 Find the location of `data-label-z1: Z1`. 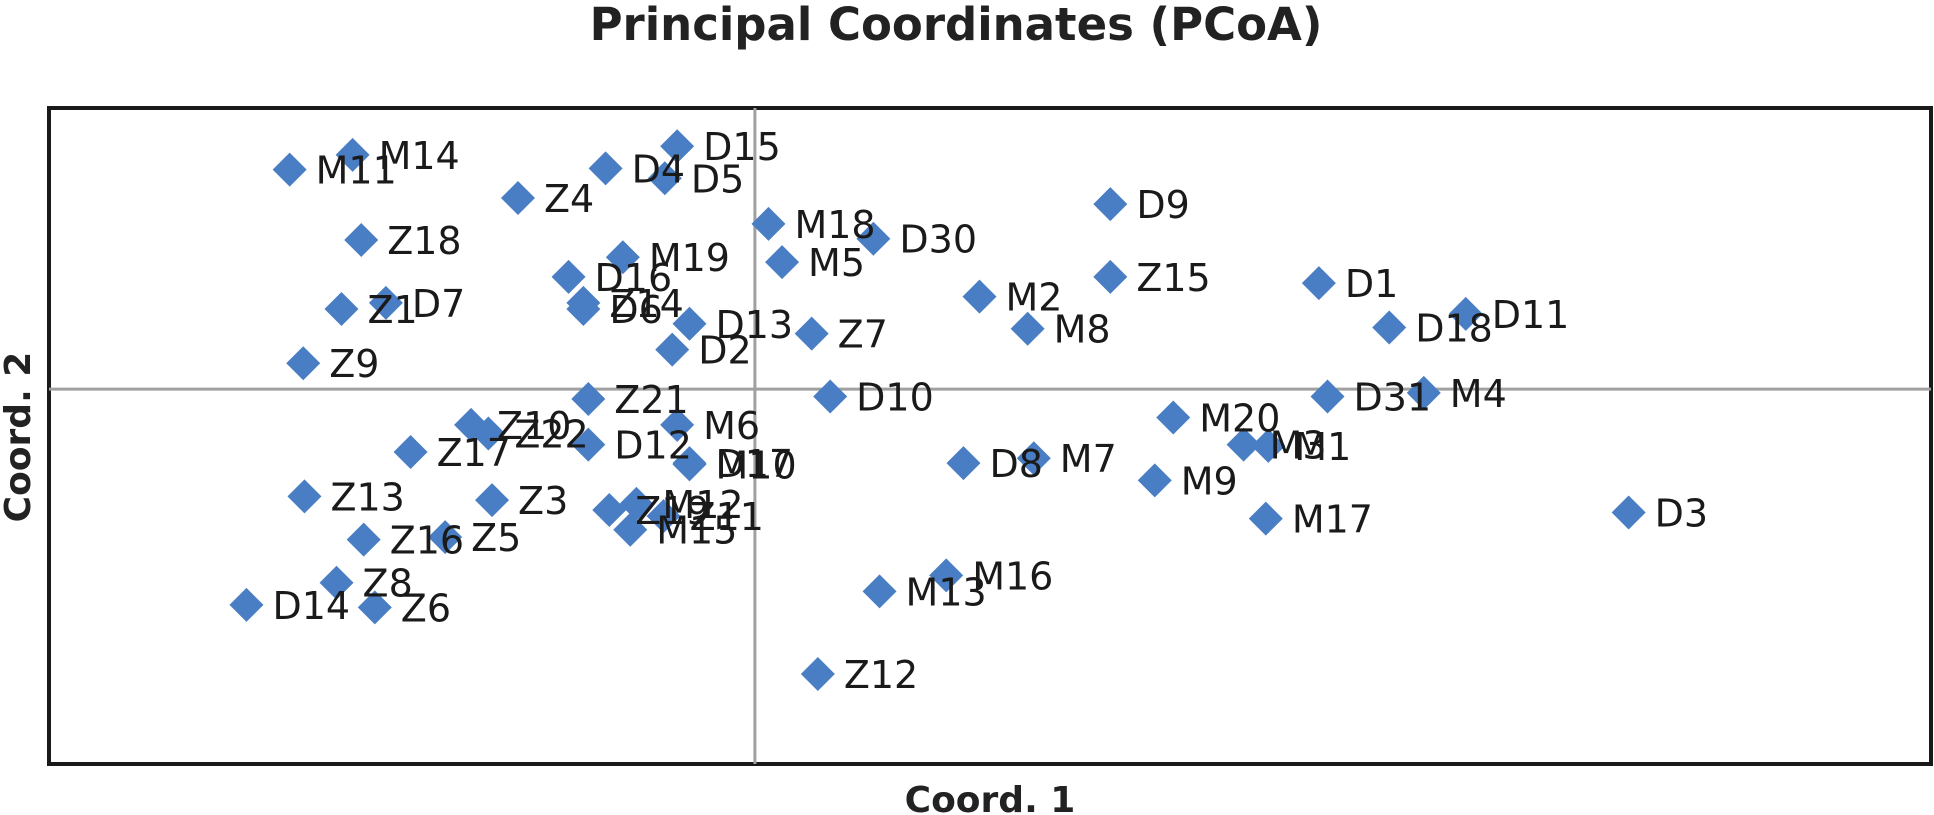

data-label-z1: Z1 is located at coordinates (392, 310).